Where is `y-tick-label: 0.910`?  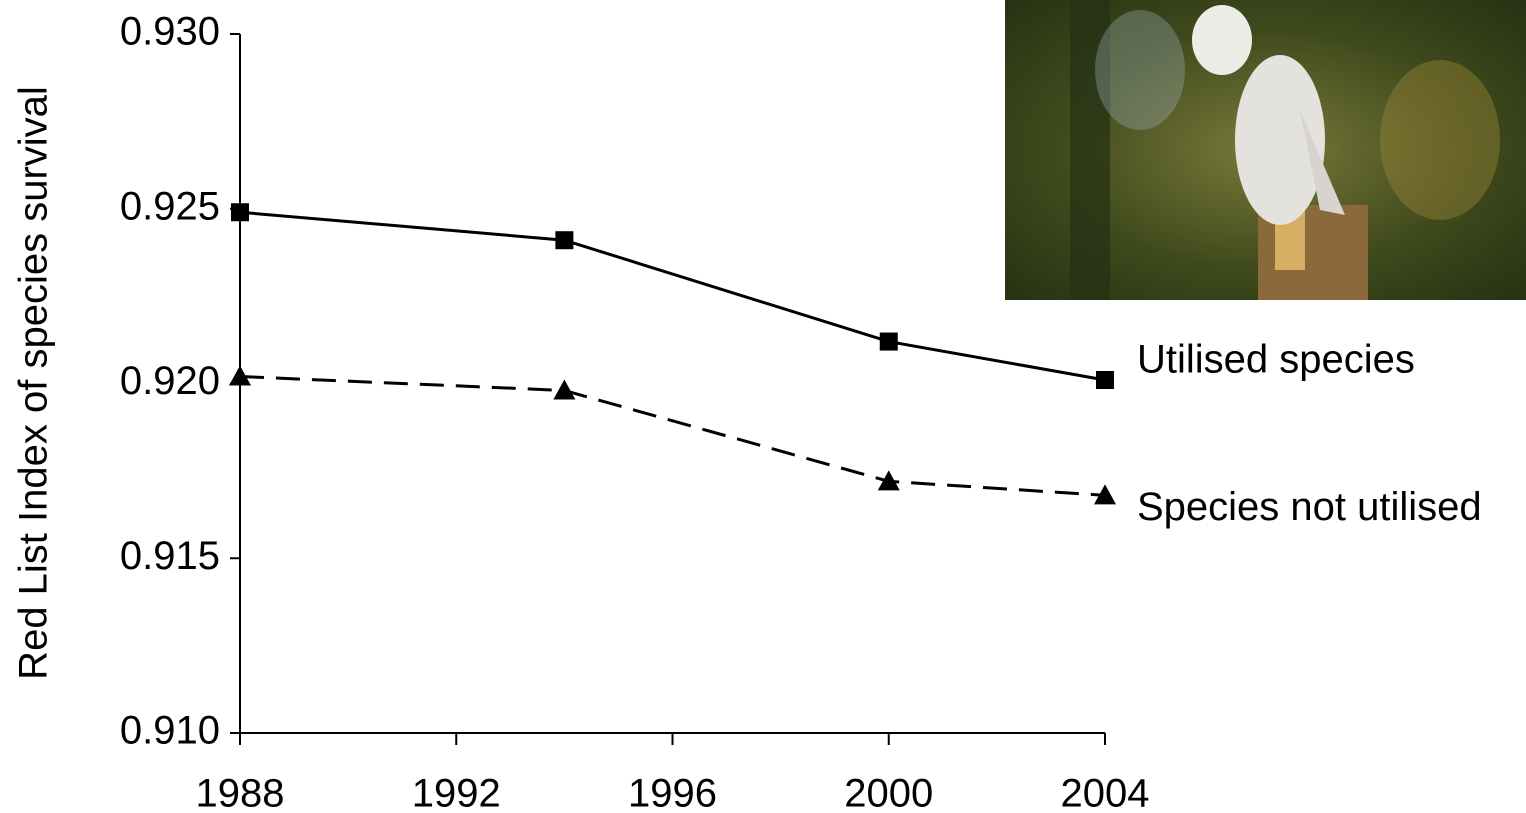
y-tick-label: 0.910 is located at coordinates (170, 731).